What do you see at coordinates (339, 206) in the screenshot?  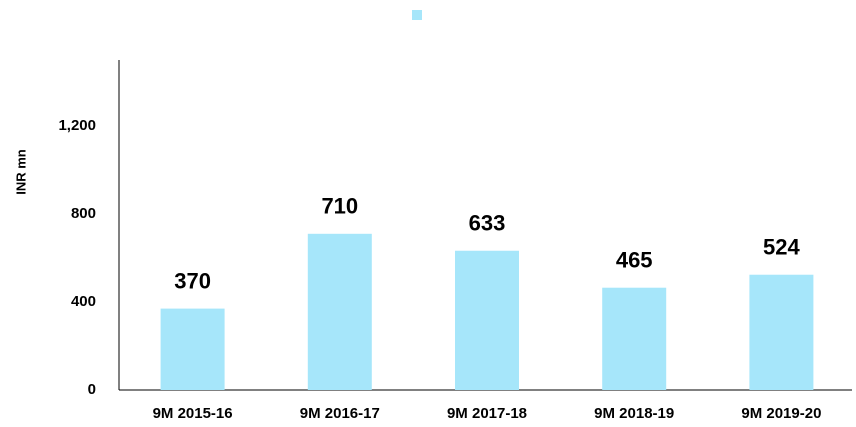 I see `value-label: 710` at bounding box center [339, 206].